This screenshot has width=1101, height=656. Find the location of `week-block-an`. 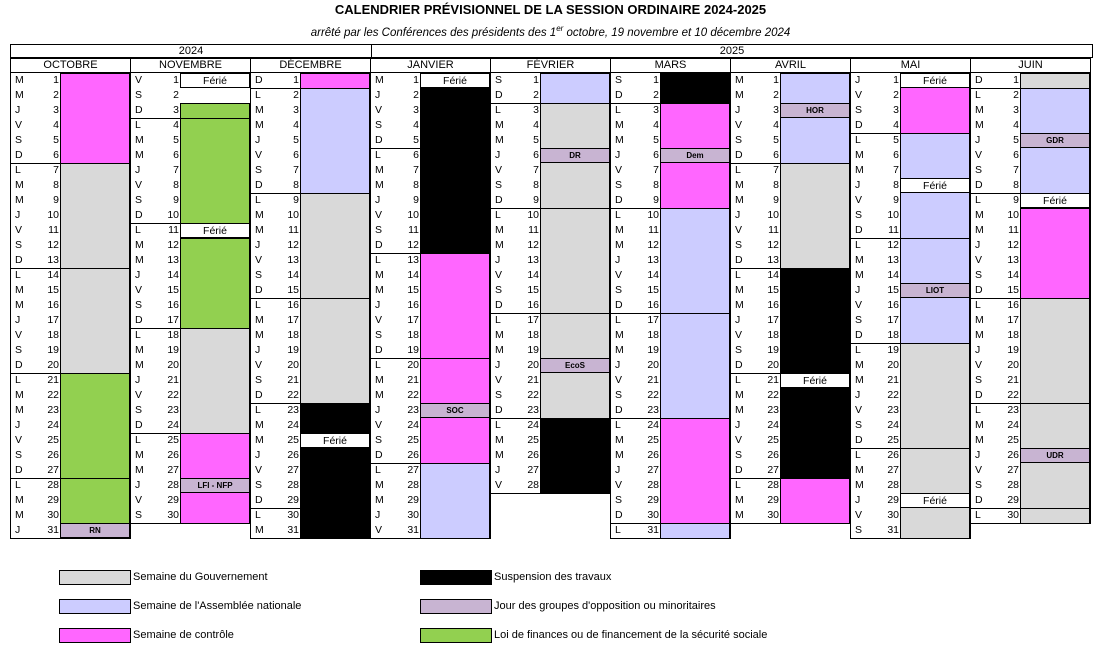

week-block-an is located at coordinates (575, 88).